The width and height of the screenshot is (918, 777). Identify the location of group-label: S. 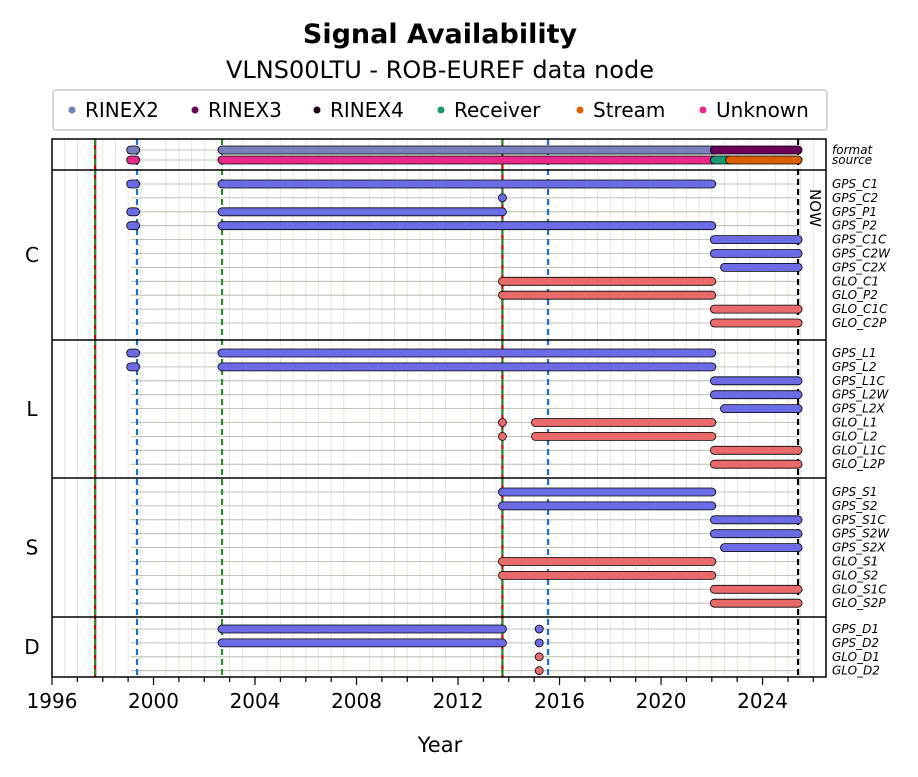
(32, 548).